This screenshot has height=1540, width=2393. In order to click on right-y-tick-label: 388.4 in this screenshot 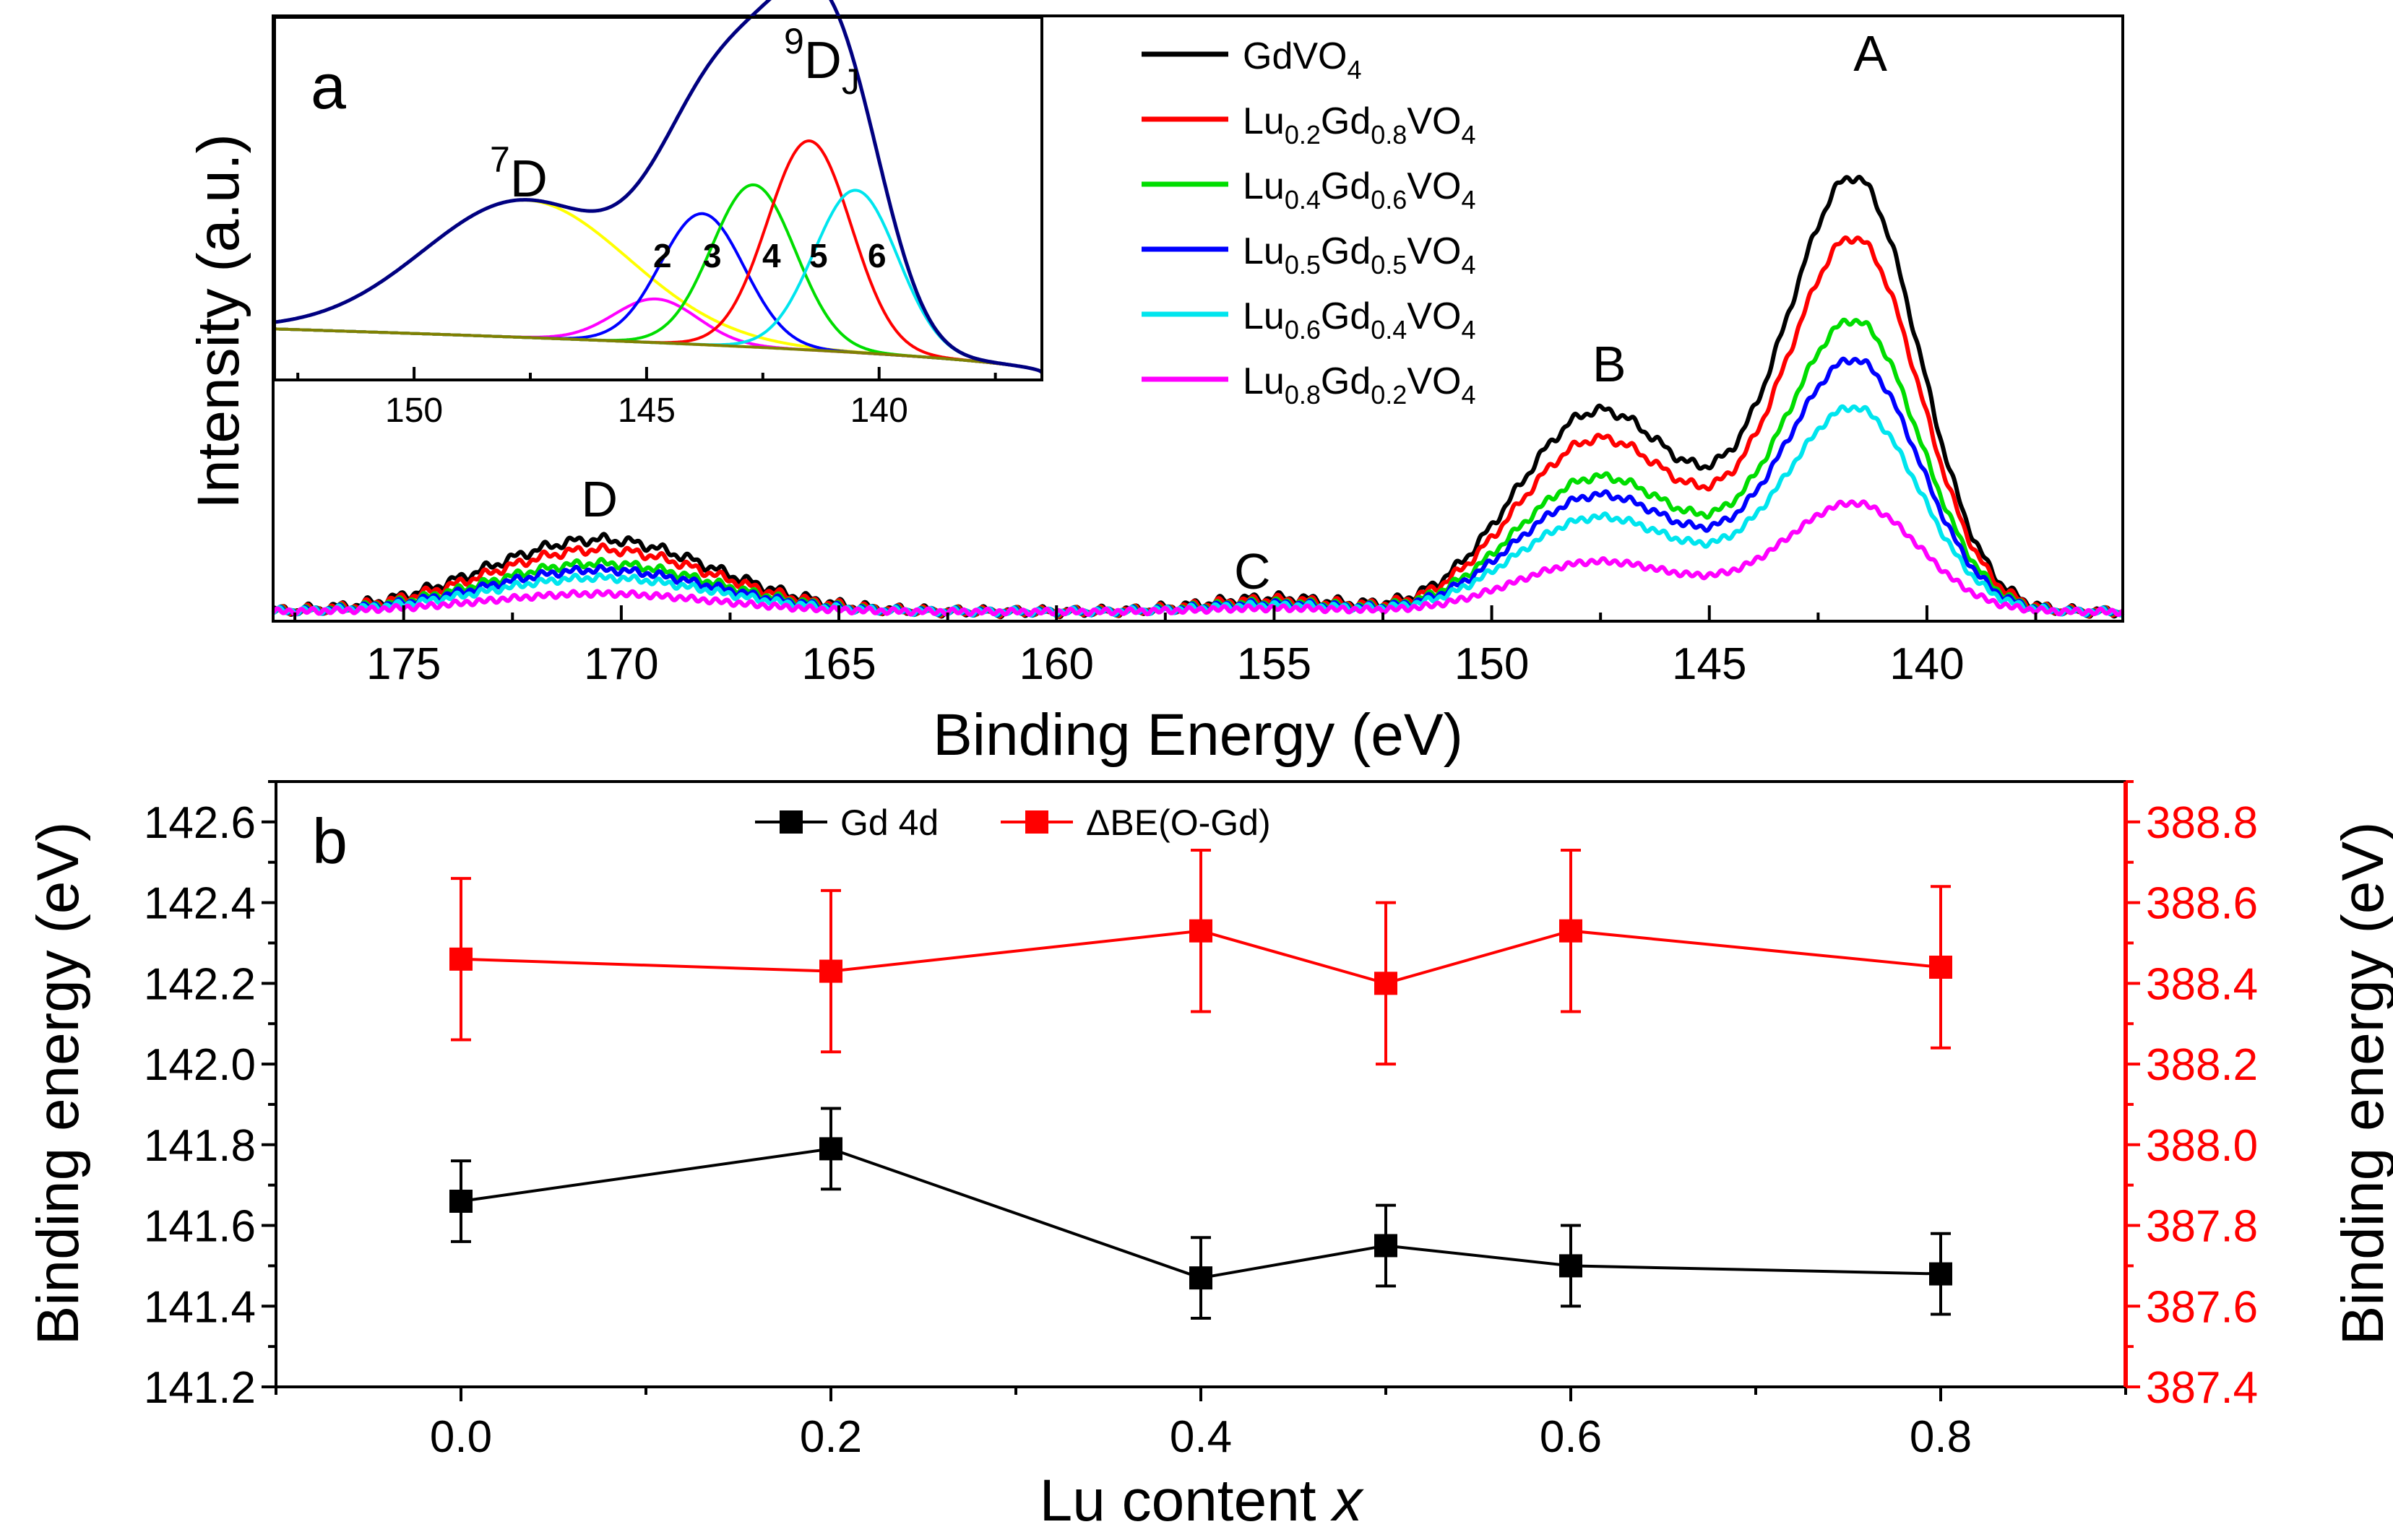, I will do `click(2202, 984)`.